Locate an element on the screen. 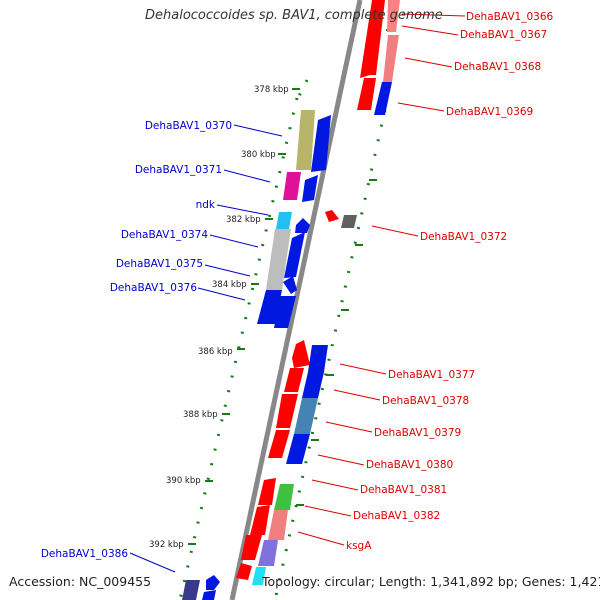 The width and height of the screenshot is (600, 600). gene-label: DehaBAV1_0368 is located at coordinates (497, 67).